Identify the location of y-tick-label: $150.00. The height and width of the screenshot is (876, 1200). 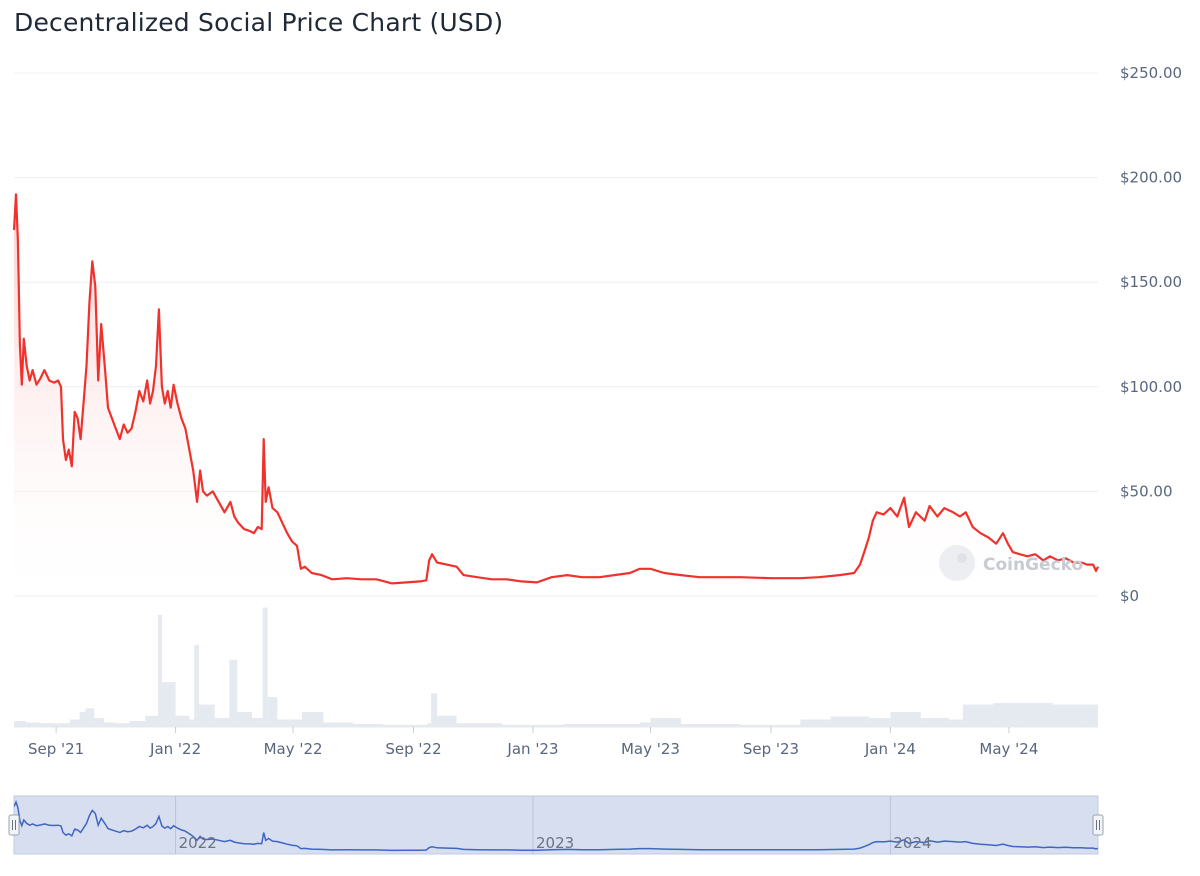
(1151, 282).